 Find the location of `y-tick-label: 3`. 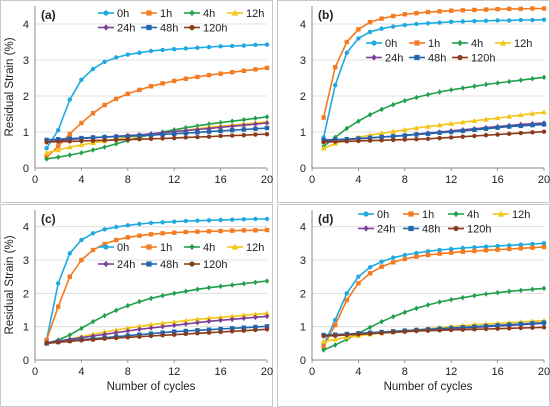

y-tick-label: 3 is located at coordinates (303, 61).